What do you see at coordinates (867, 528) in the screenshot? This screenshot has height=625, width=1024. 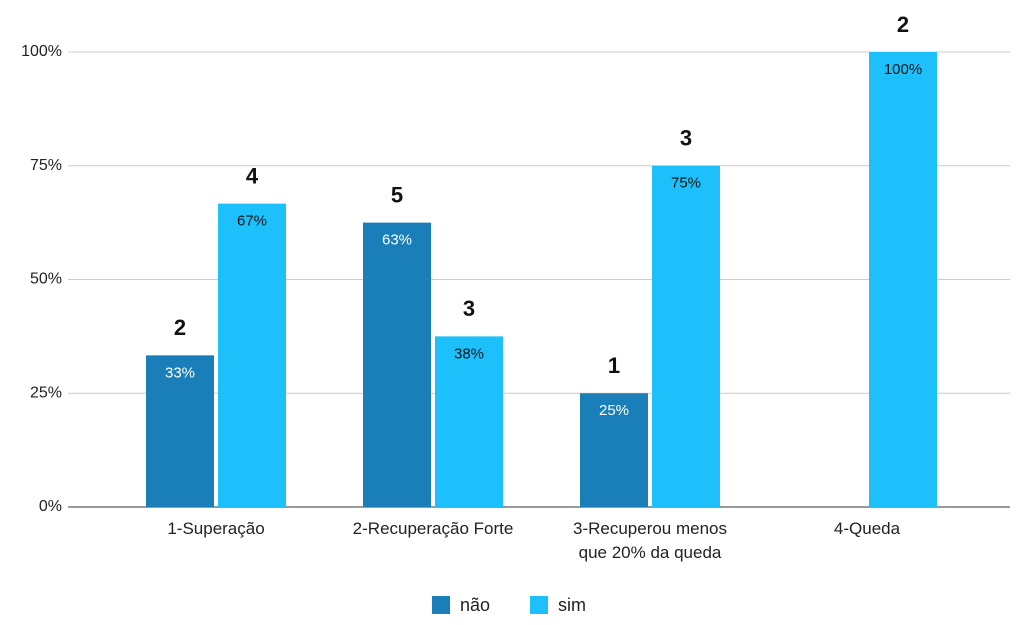 I see `x-tick-label: 4-Queda` at bounding box center [867, 528].